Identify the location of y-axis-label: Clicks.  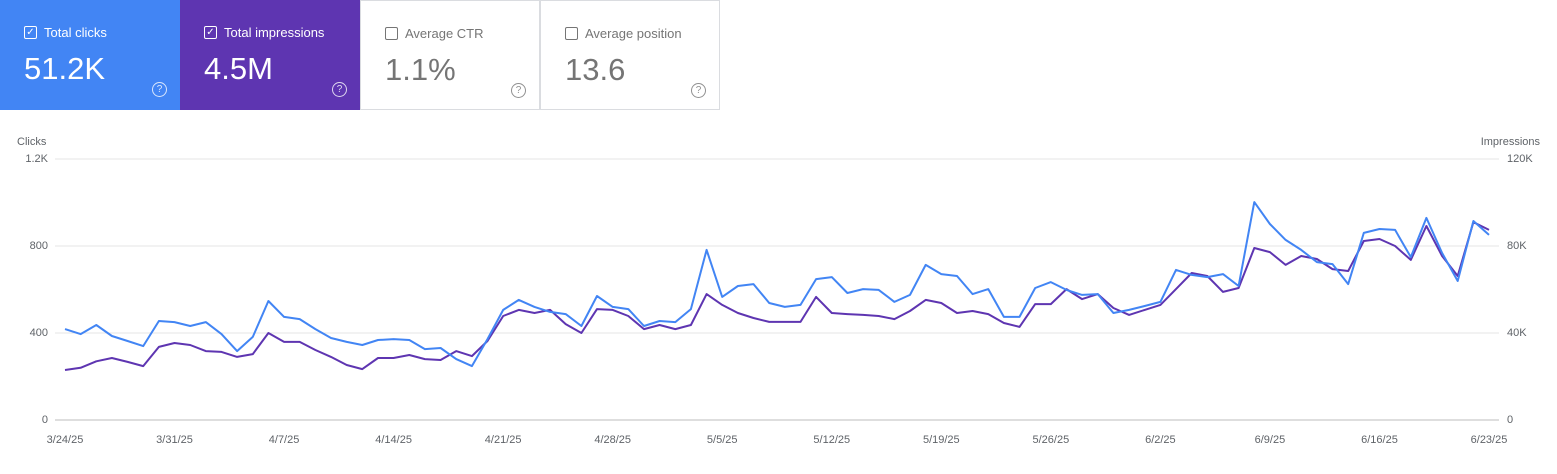
(32, 142).